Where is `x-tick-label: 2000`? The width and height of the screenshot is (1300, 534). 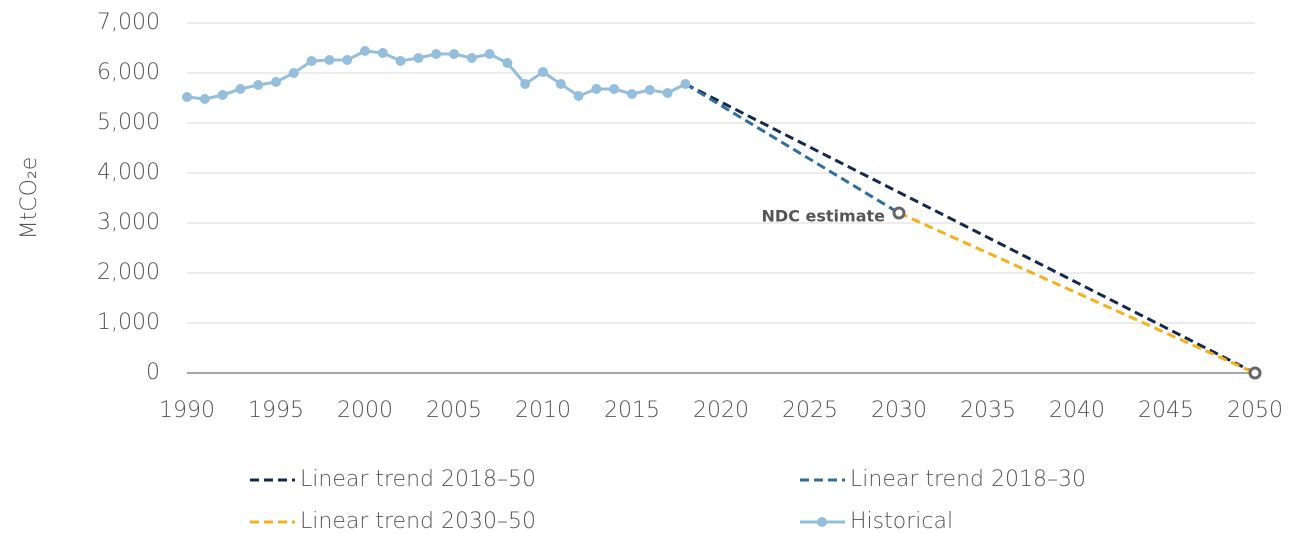 x-tick-label: 2000 is located at coordinates (365, 410).